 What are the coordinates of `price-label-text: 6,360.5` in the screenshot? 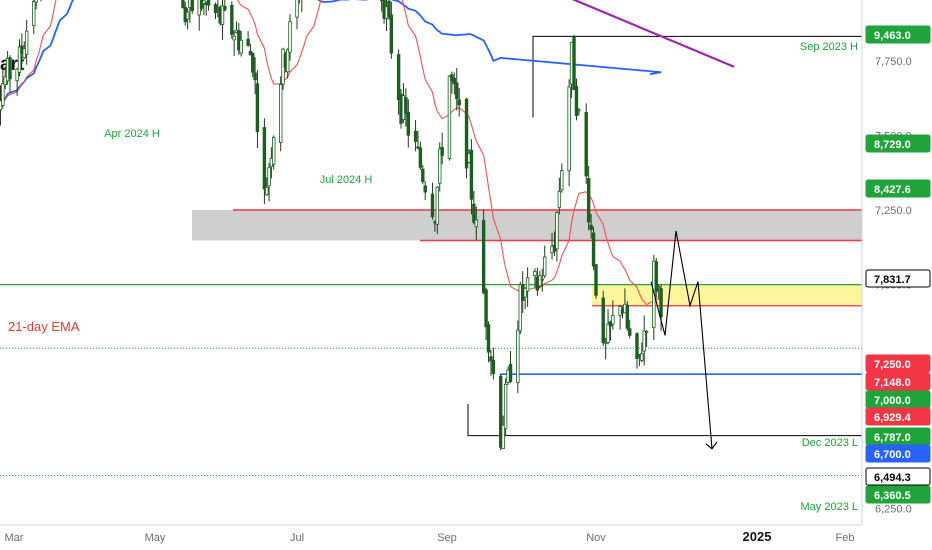 It's located at (892, 496).